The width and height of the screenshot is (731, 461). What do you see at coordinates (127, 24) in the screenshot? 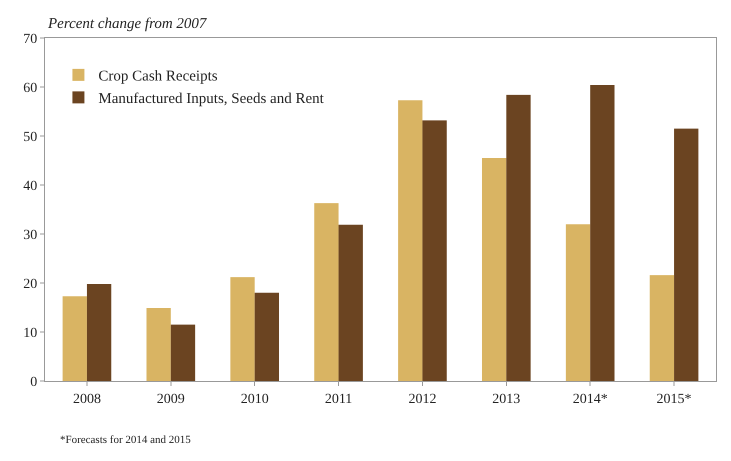
I see `y-axis-title: Percent change from 2007` at bounding box center [127, 24].